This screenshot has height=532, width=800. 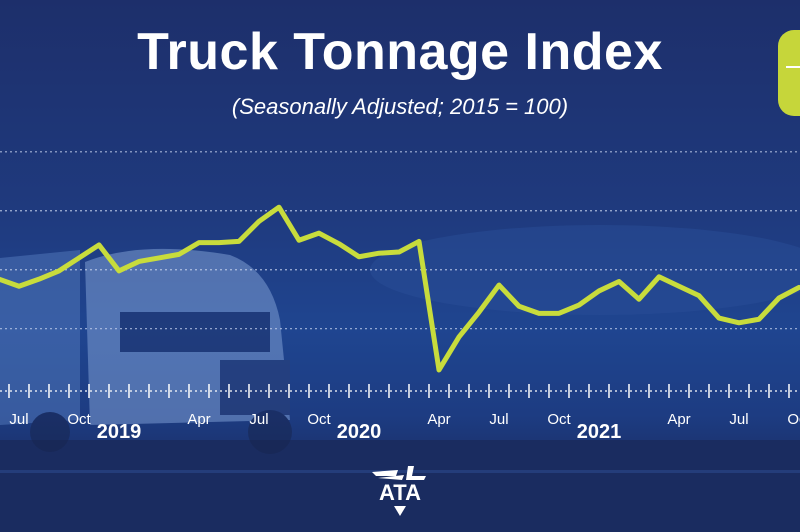 I want to click on ata-logo-text: ATA, so click(x=400, y=492).